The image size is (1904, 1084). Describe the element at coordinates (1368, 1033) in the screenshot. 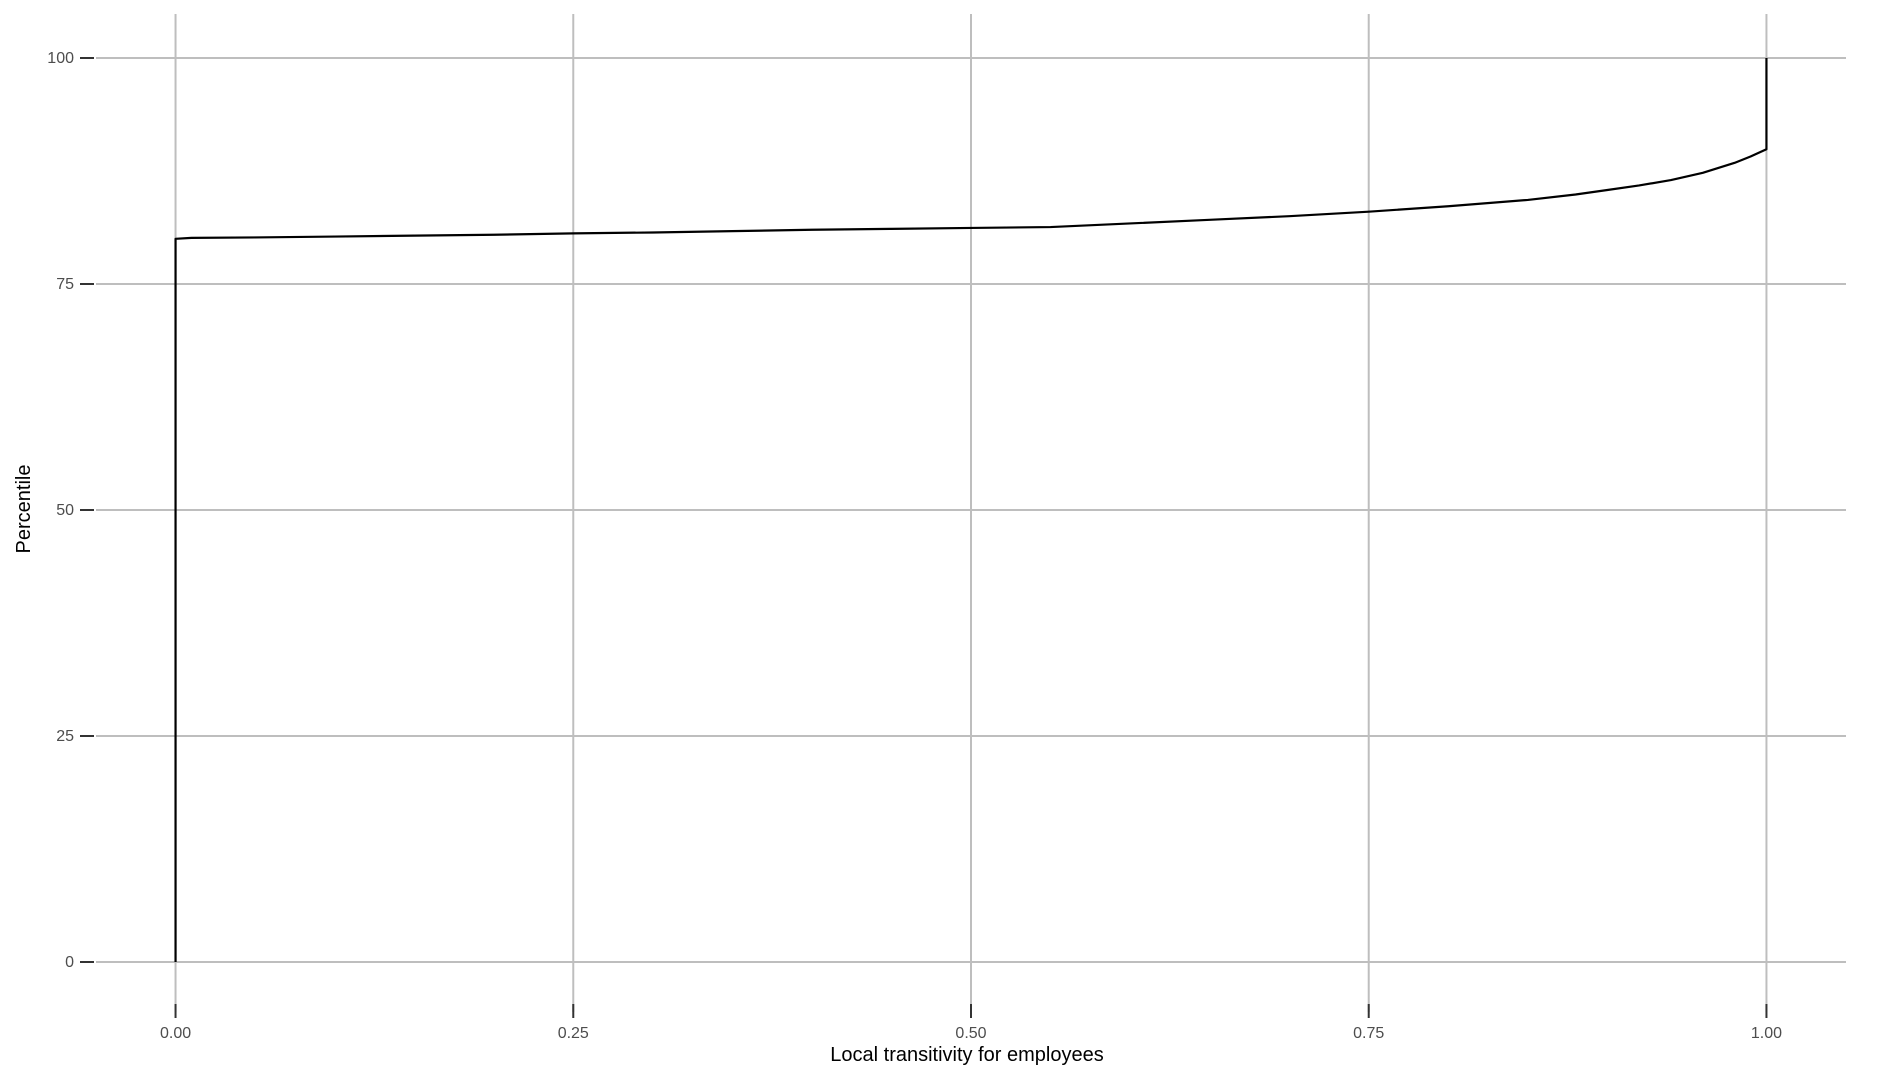

I see `x-tick-label: 0.75` at that location.